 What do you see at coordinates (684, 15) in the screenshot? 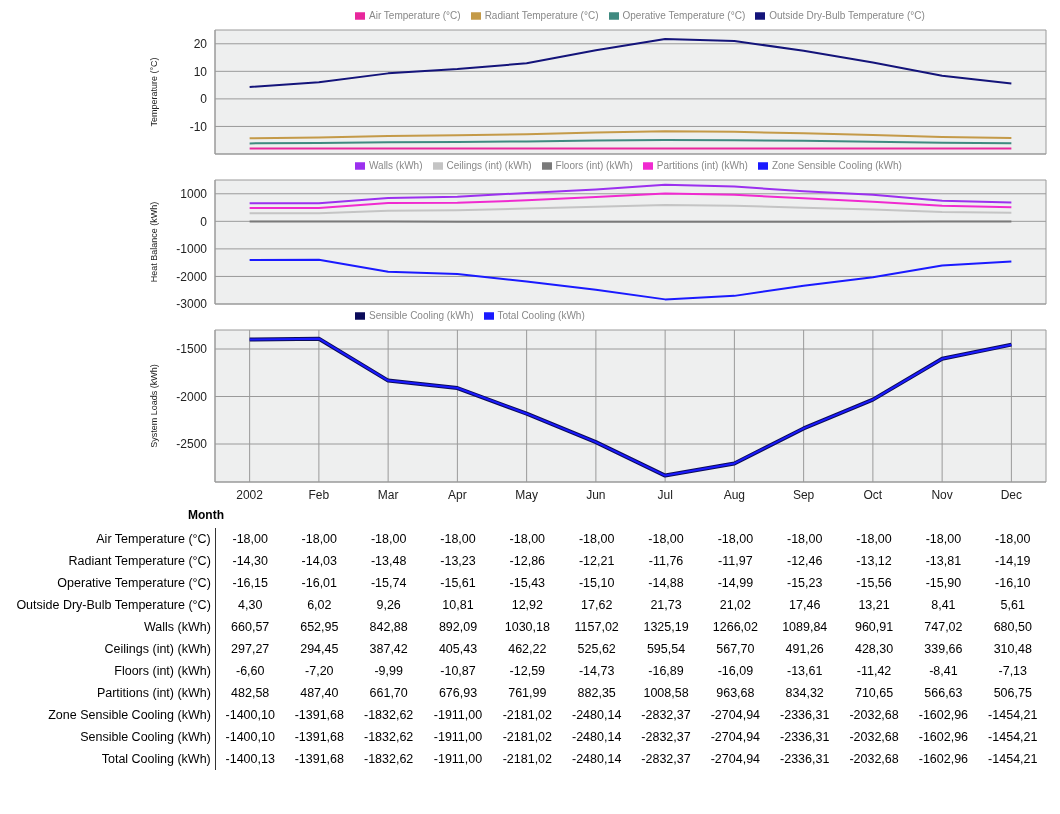
I see `legend-label: Operative Temperature (°C)` at bounding box center [684, 15].